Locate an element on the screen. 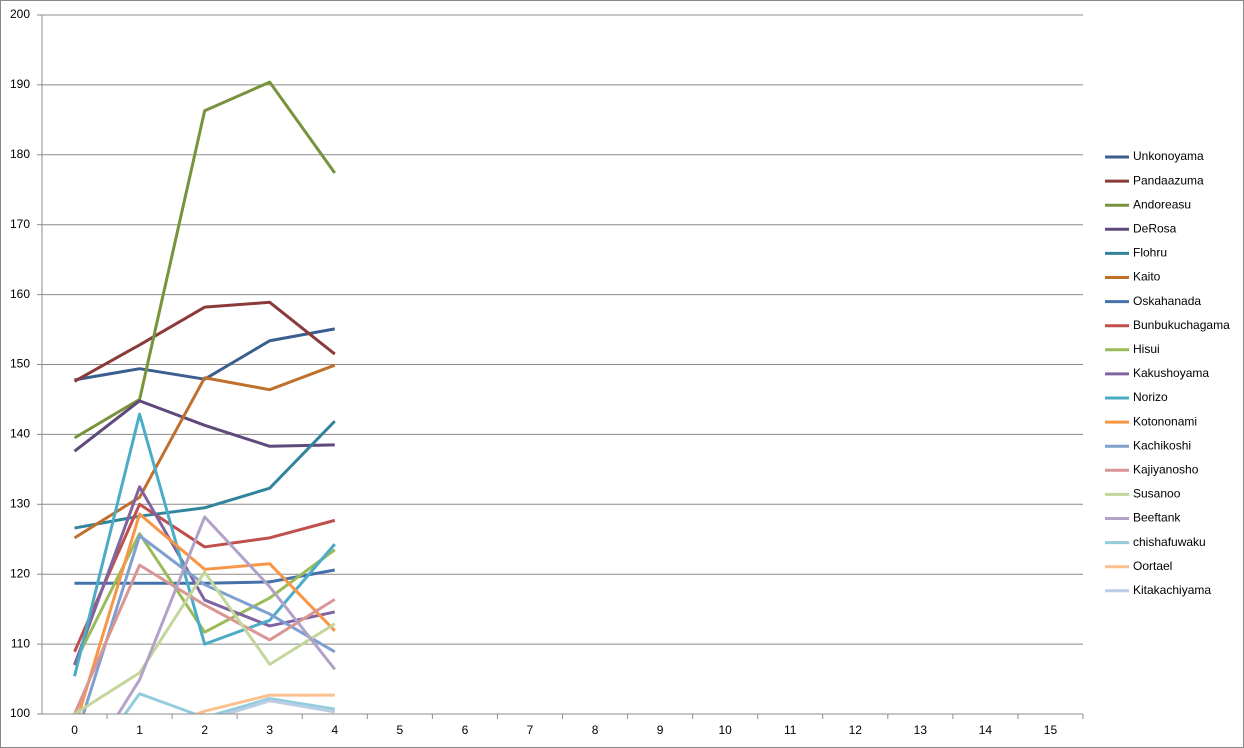  x-tick-label: 8 is located at coordinates (595, 730).